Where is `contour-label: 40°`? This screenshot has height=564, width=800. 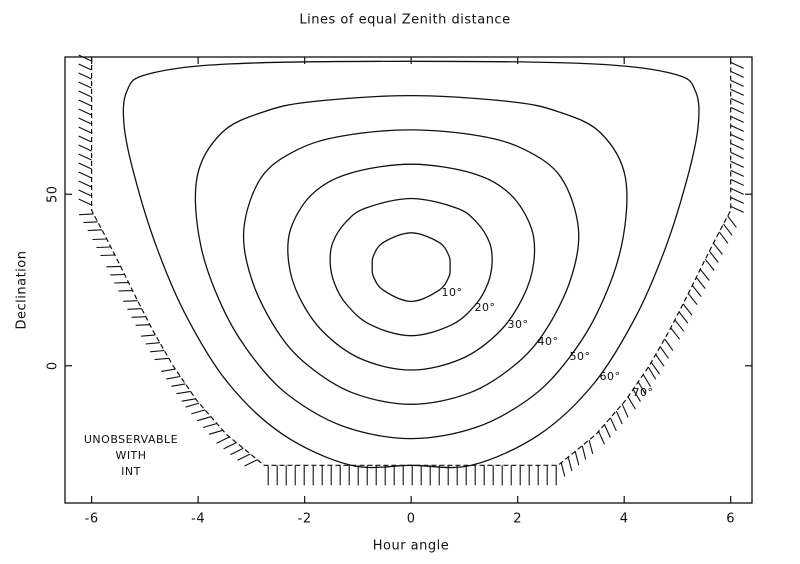 contour-label: 40° is located at coordinates (548, 341).